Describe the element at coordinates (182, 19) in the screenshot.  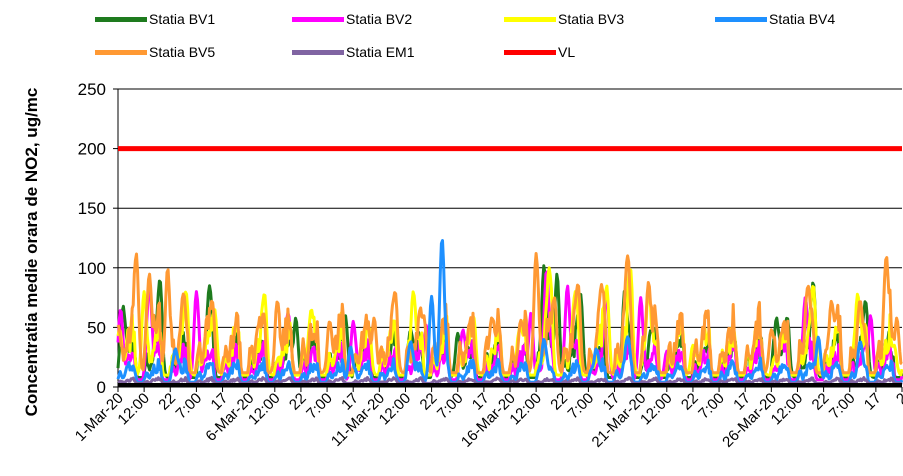
I see `legend-label-bv1: Statia BV1` at that location.